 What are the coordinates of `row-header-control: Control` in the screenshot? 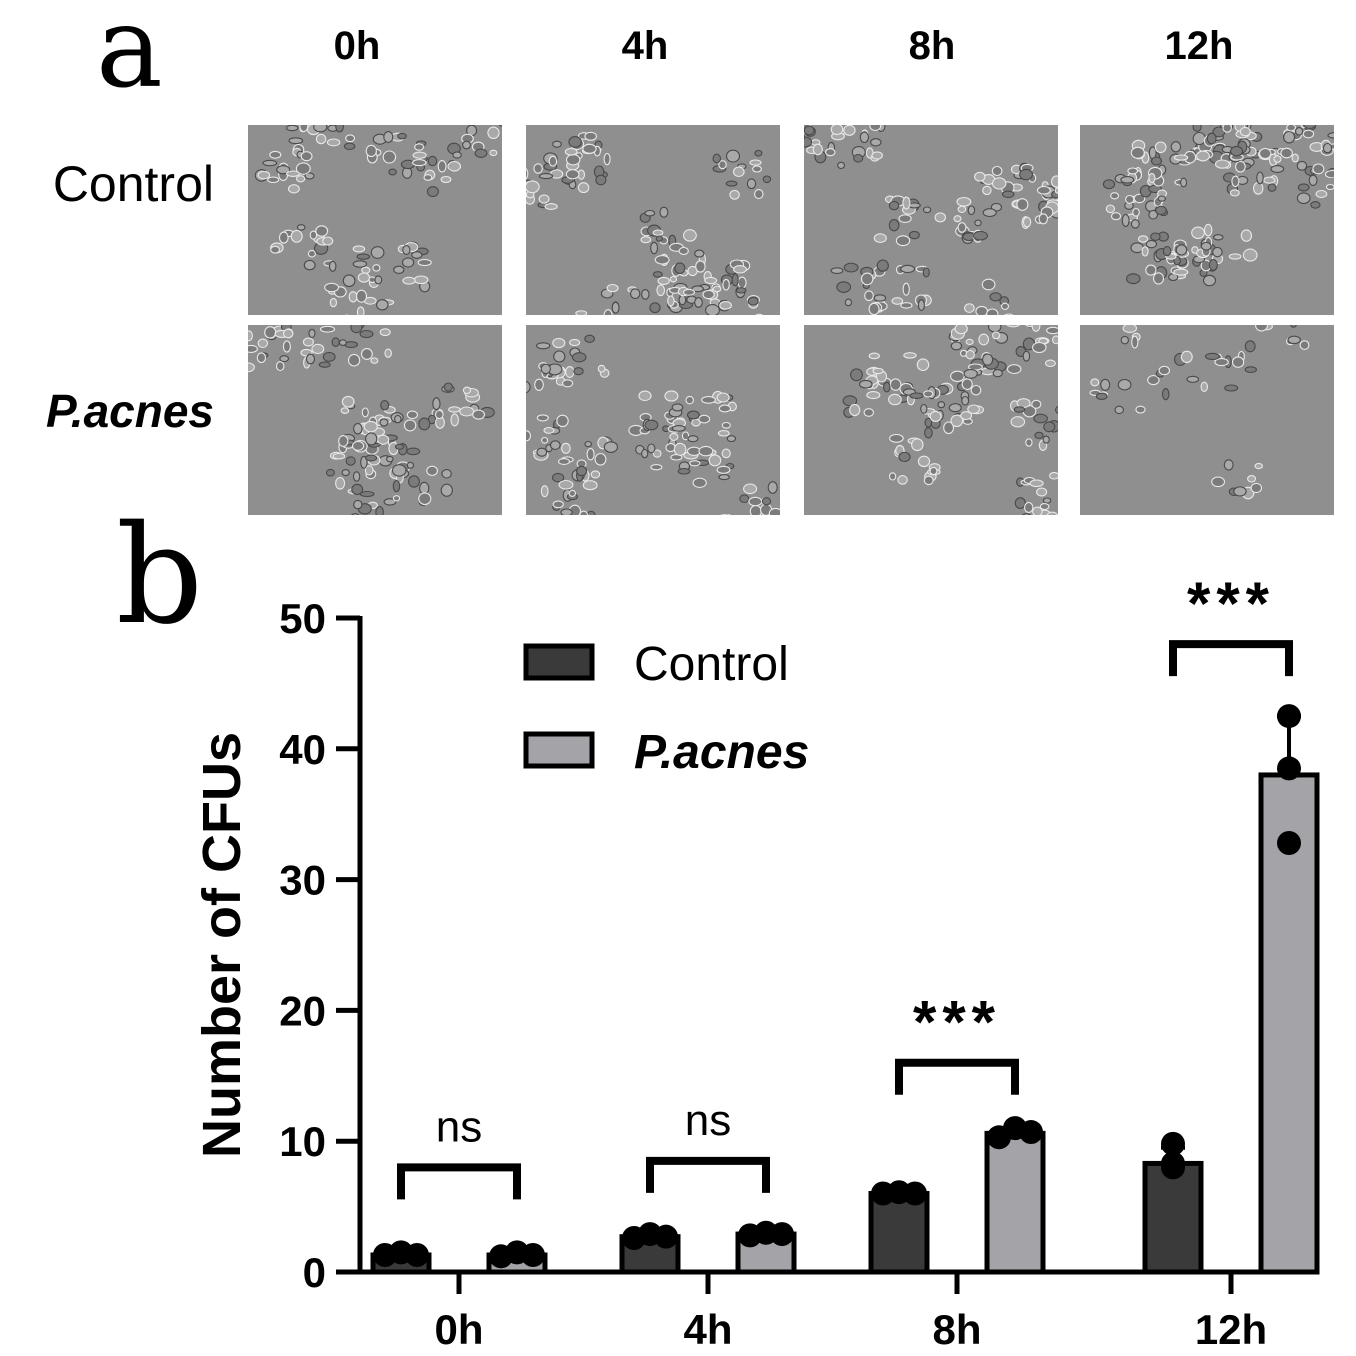 It's located at (133, 184).